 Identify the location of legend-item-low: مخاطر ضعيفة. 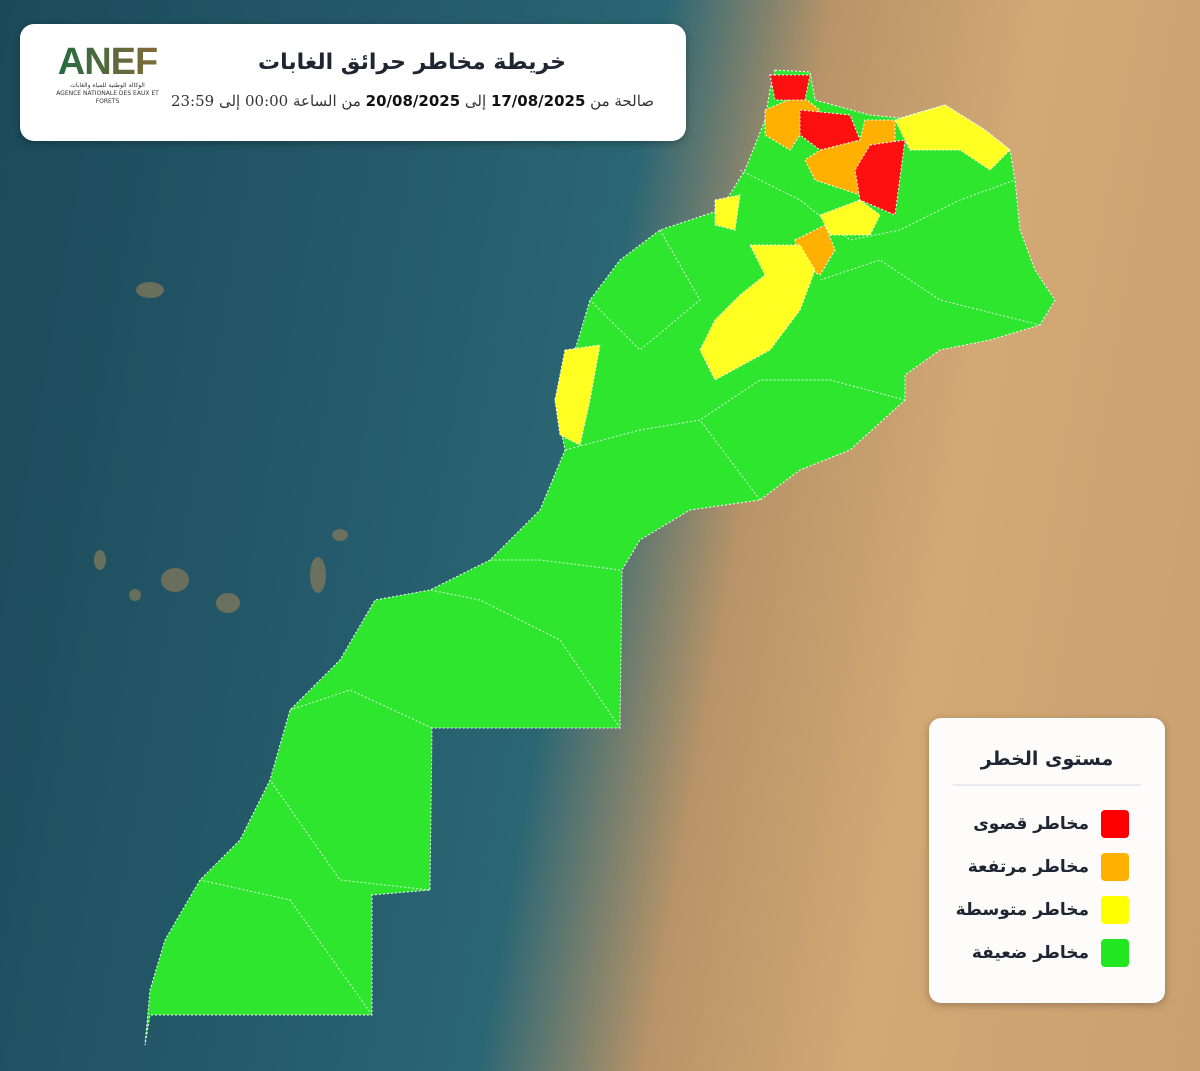
(1047, 952).